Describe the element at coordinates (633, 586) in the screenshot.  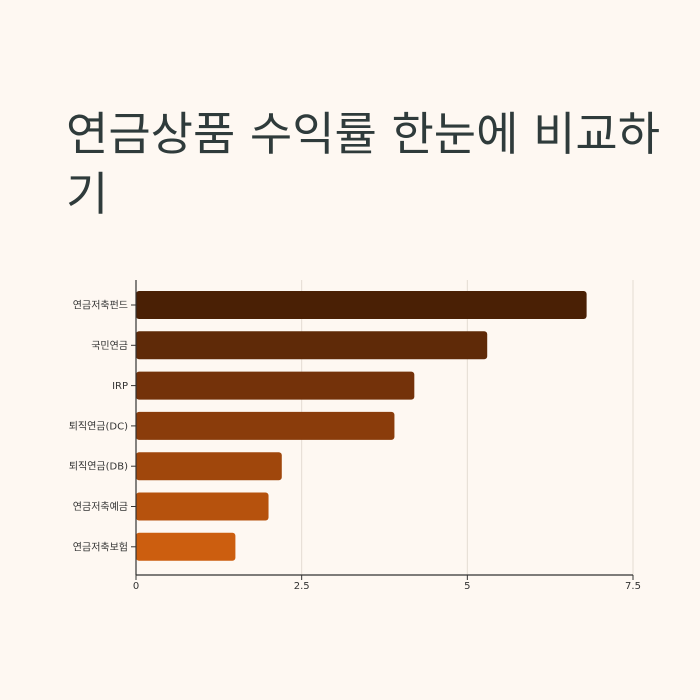
I see `x-tick-label: 7.5` at that location.